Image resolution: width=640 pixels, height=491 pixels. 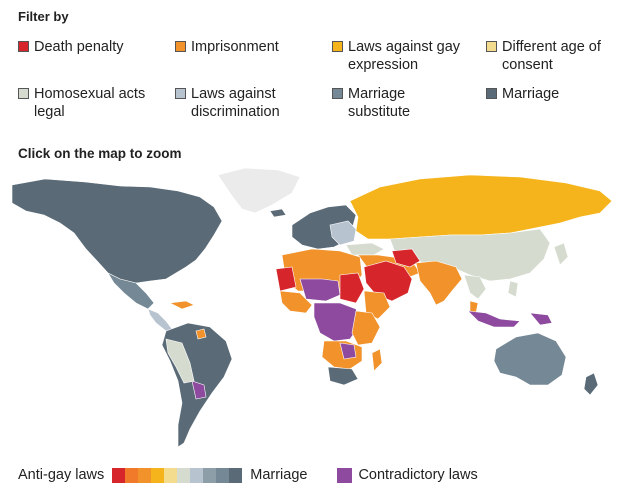 What do you see at coordinates (541, 319) in the screenshot?
I see `png-region` at bounding box center [541, 319].